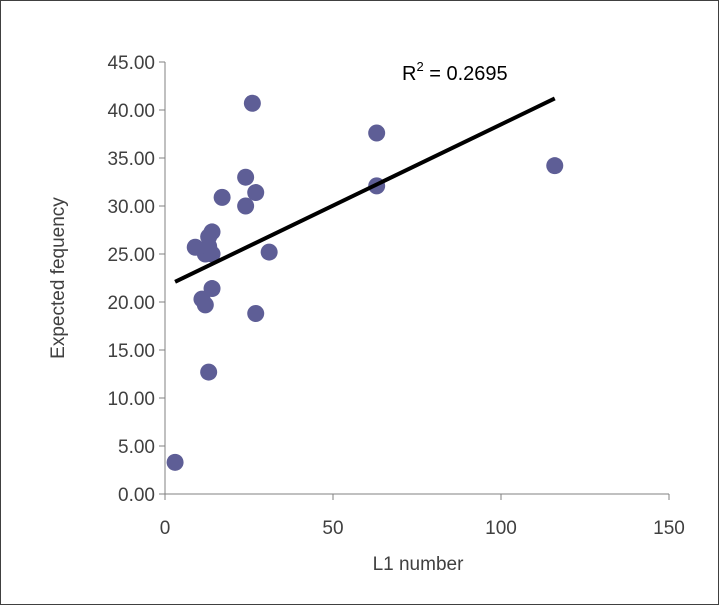 The image size is (719, 605). I want to click on y-tick-label: 25.00, so click(131, 255).